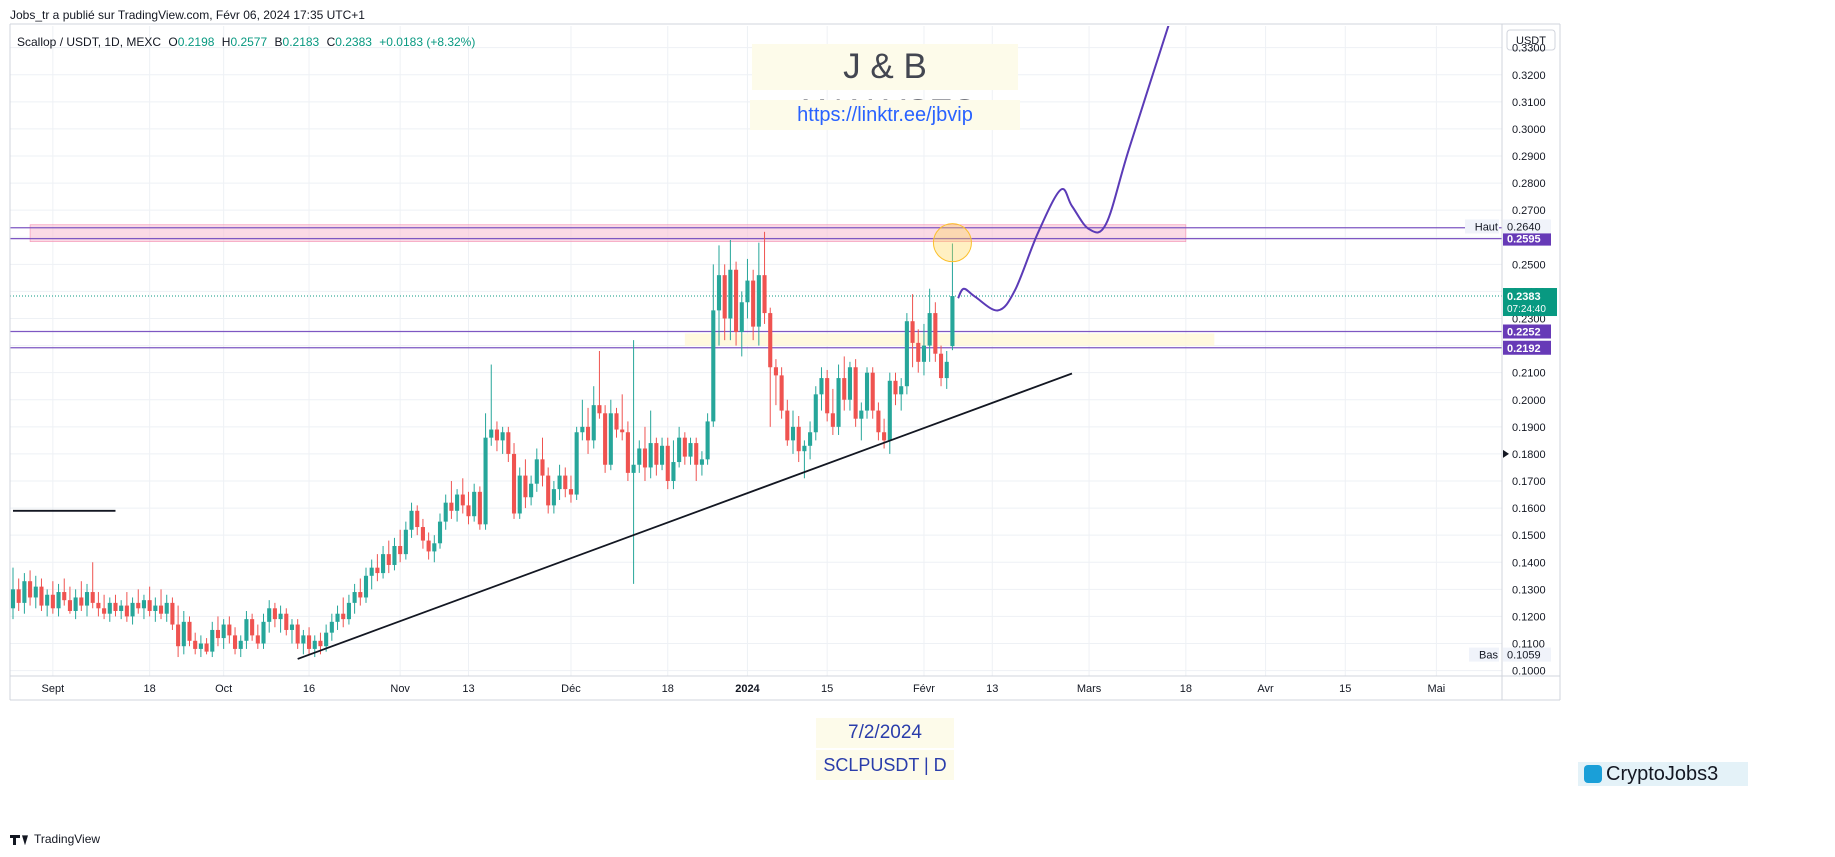 The image size is (1835, 857). What do you see at coordinates (885, 765) in the screenshot?
I see `analysis-pair: SCLPUSDT | D` at bounding box center [885, 765].